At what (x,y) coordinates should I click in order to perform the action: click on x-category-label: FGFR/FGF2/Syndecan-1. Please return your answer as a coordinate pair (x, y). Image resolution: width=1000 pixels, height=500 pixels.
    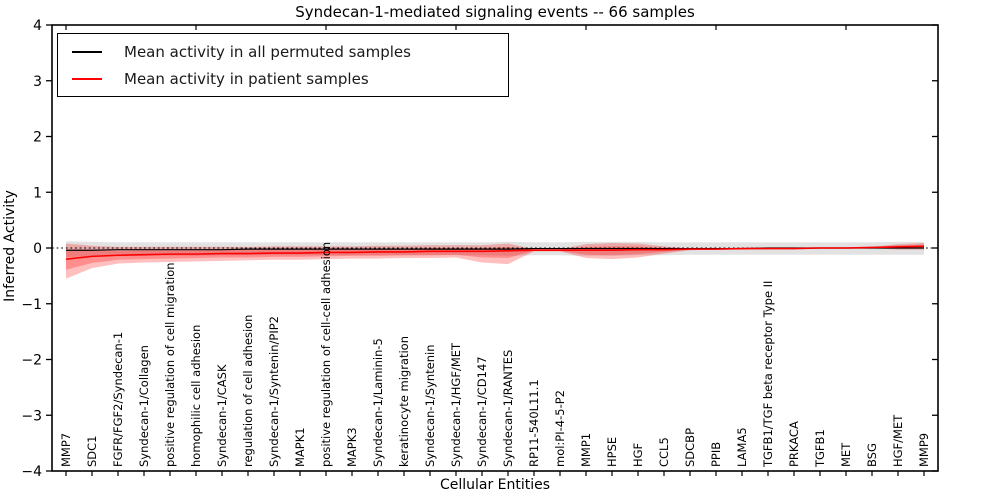
    Looking at the image, I should click on (118, 399).